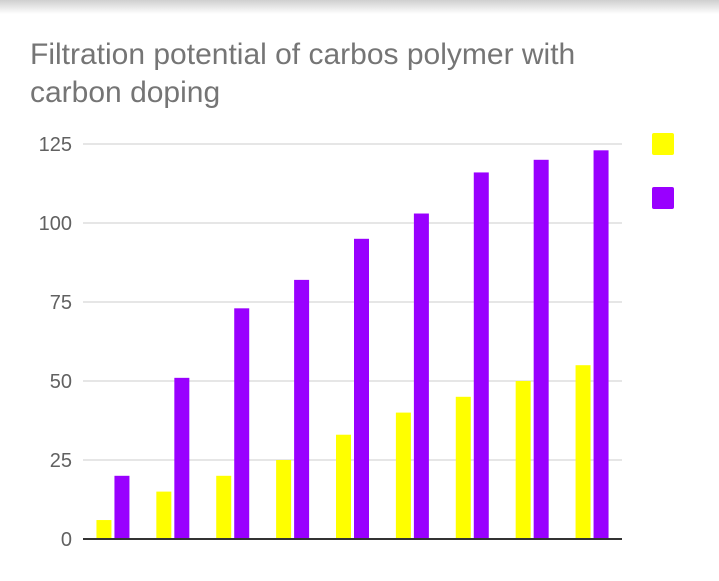  I want to click on top-shadow, so click(359, 7).